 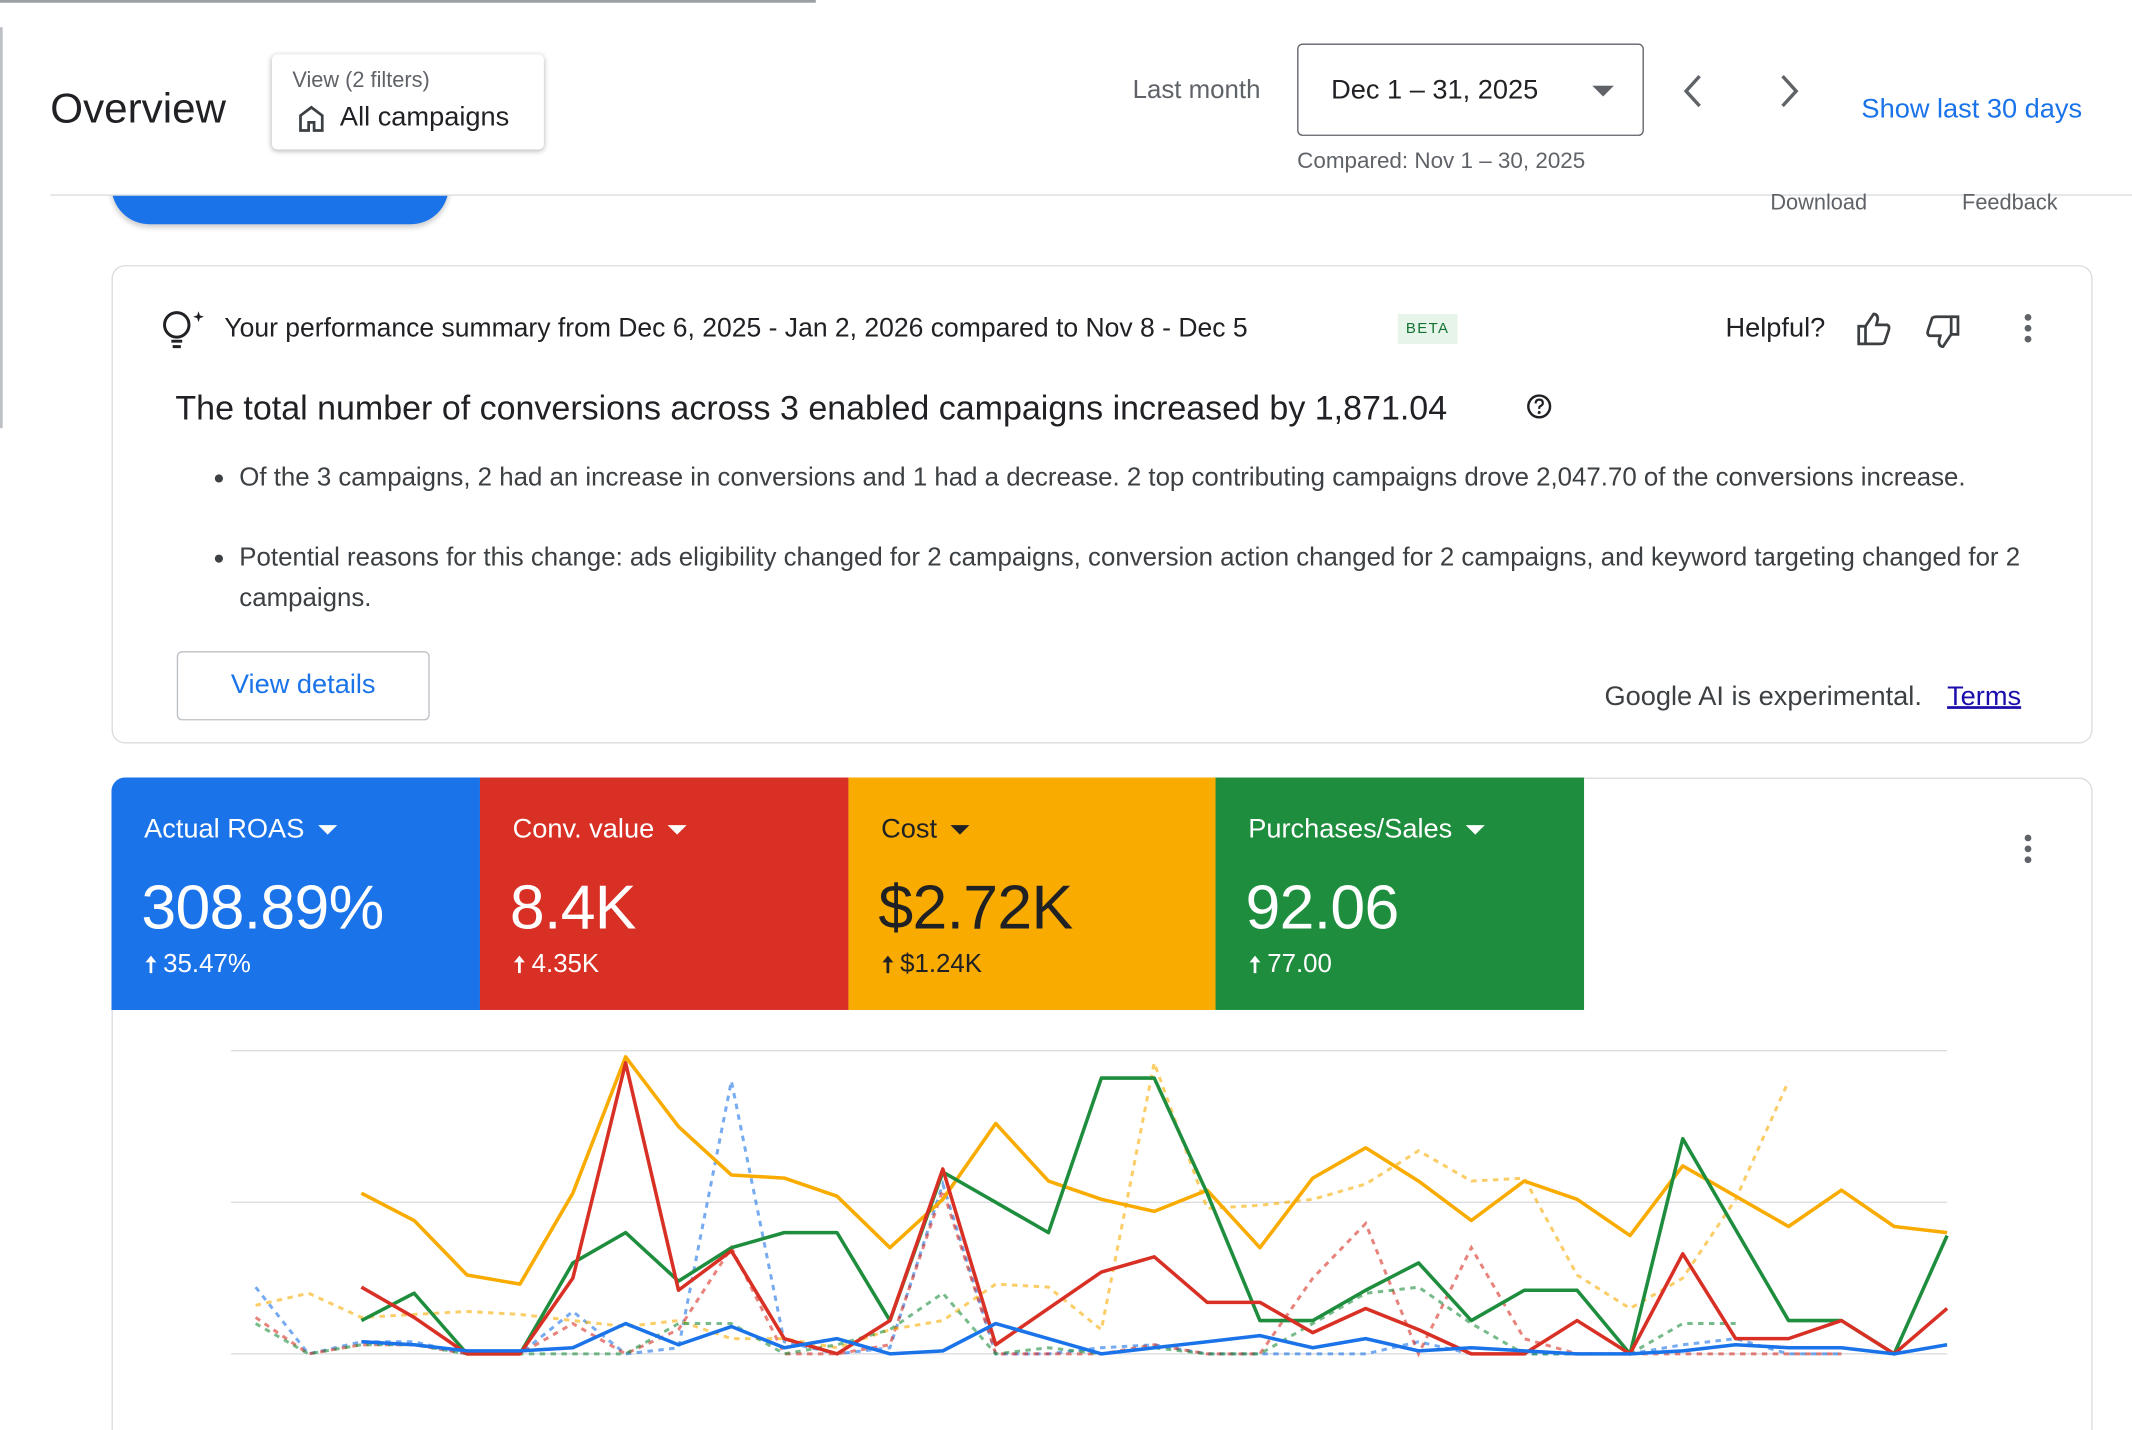 I want to click on help-icon, so click(x=1539, y=406).